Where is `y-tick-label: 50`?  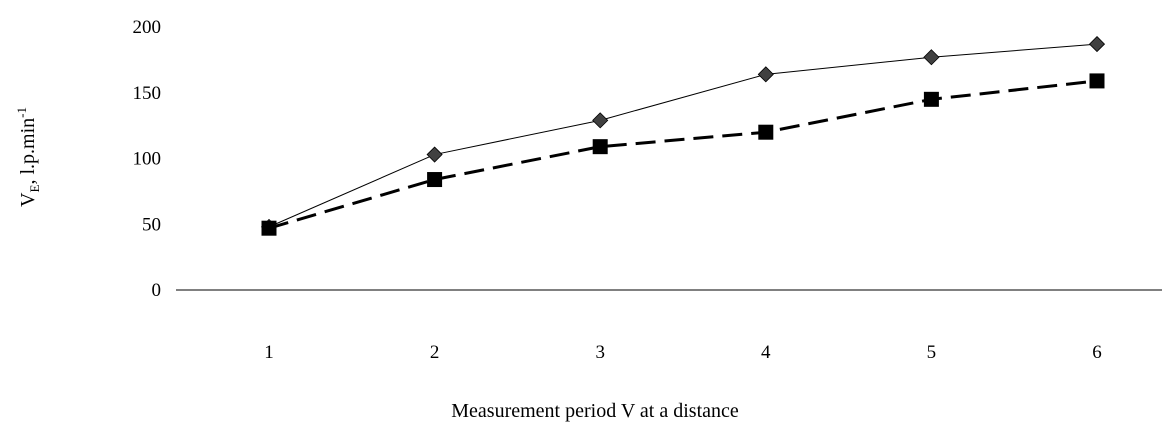
y-tick-label: 50 is located at coordinates (151, 224).